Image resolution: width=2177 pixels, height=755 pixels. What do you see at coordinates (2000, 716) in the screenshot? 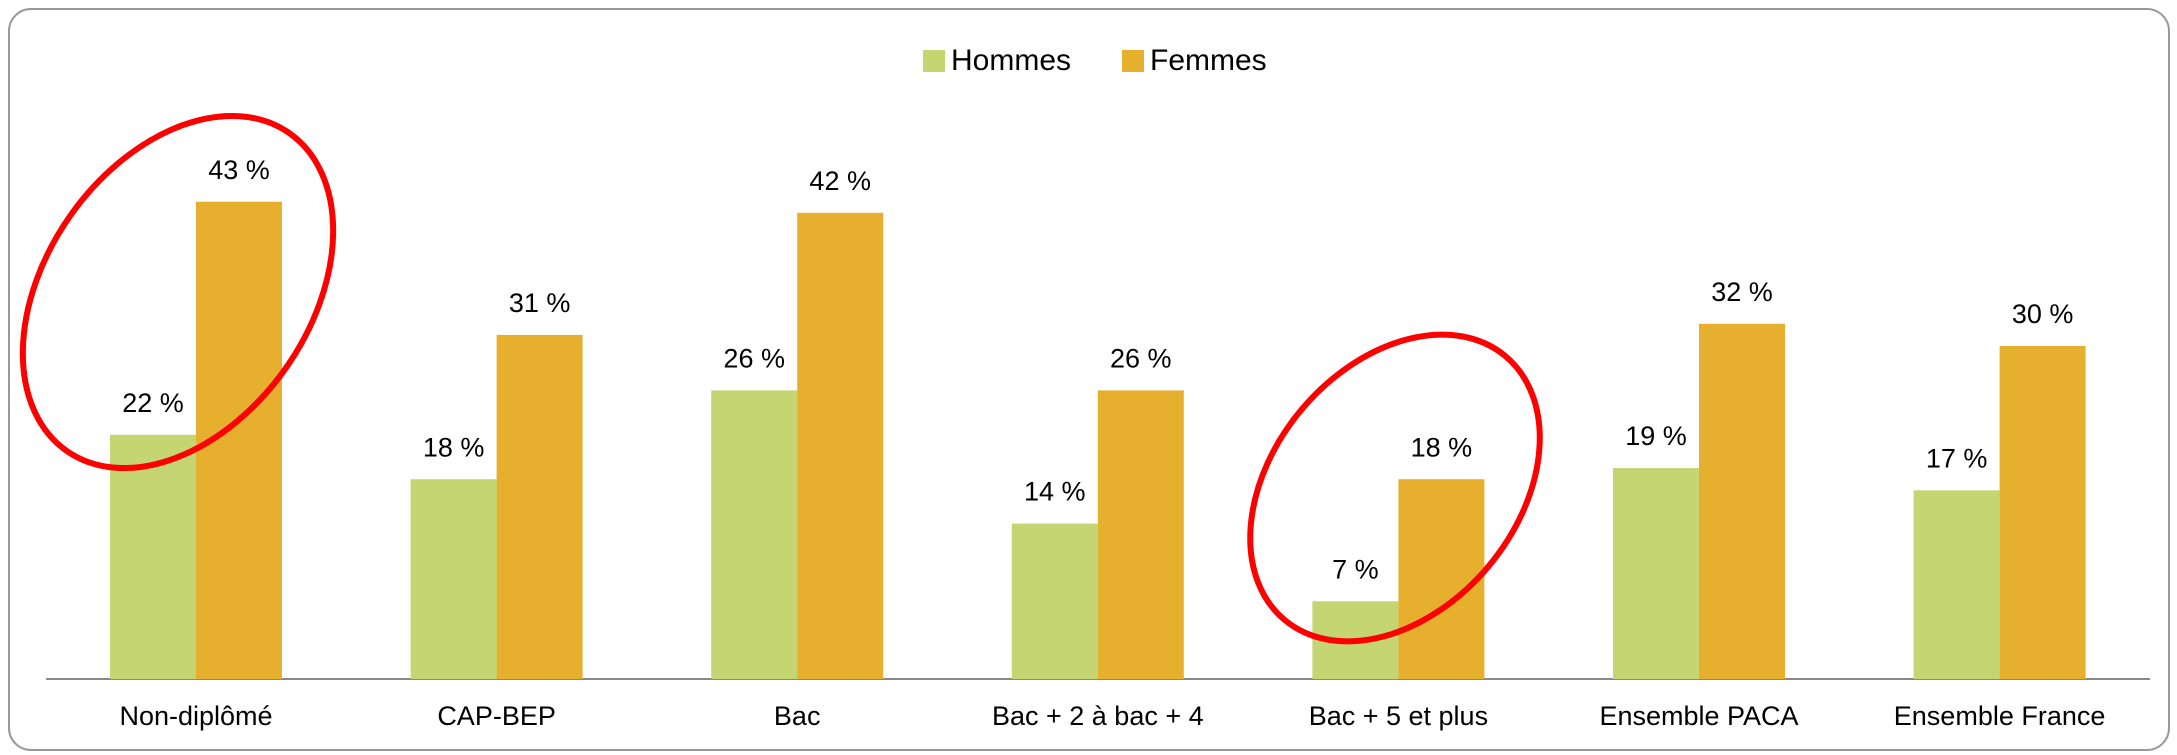
I see `x-tick-label: Ensemble France` at bounding box center [2000, 716].